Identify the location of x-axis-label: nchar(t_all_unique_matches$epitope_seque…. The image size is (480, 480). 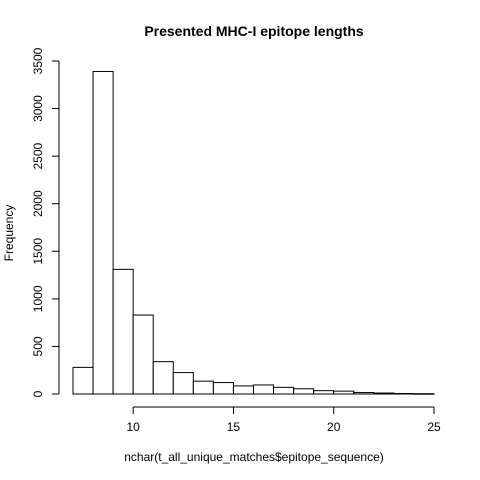
(254, 457).